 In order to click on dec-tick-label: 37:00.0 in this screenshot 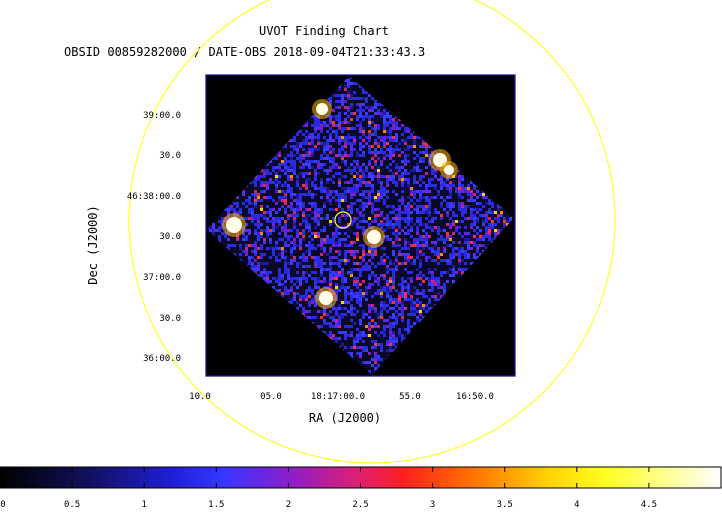, I will do `click(162, 278)`.